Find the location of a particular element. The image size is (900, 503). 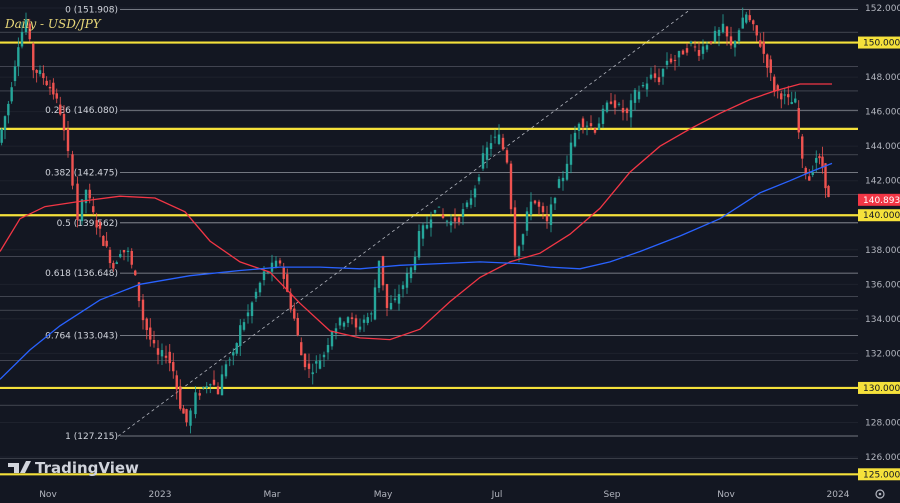

price-tick-label: 148.000 is located at coordinates (882, 78).